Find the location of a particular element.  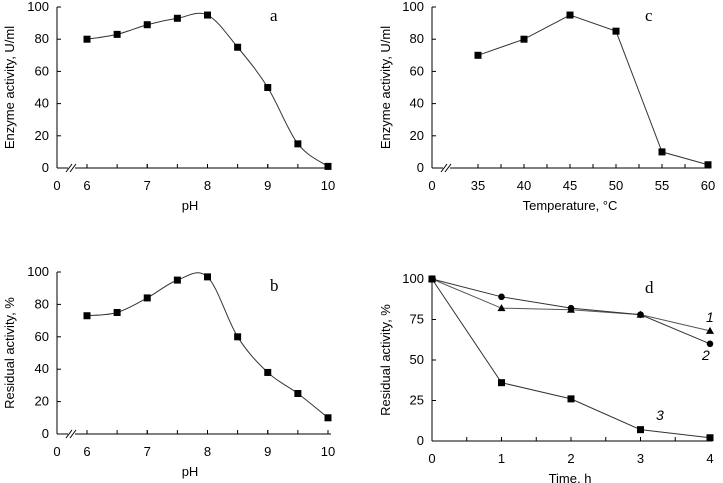

x-tick-label: 3 is located at coordinates (640, 458).